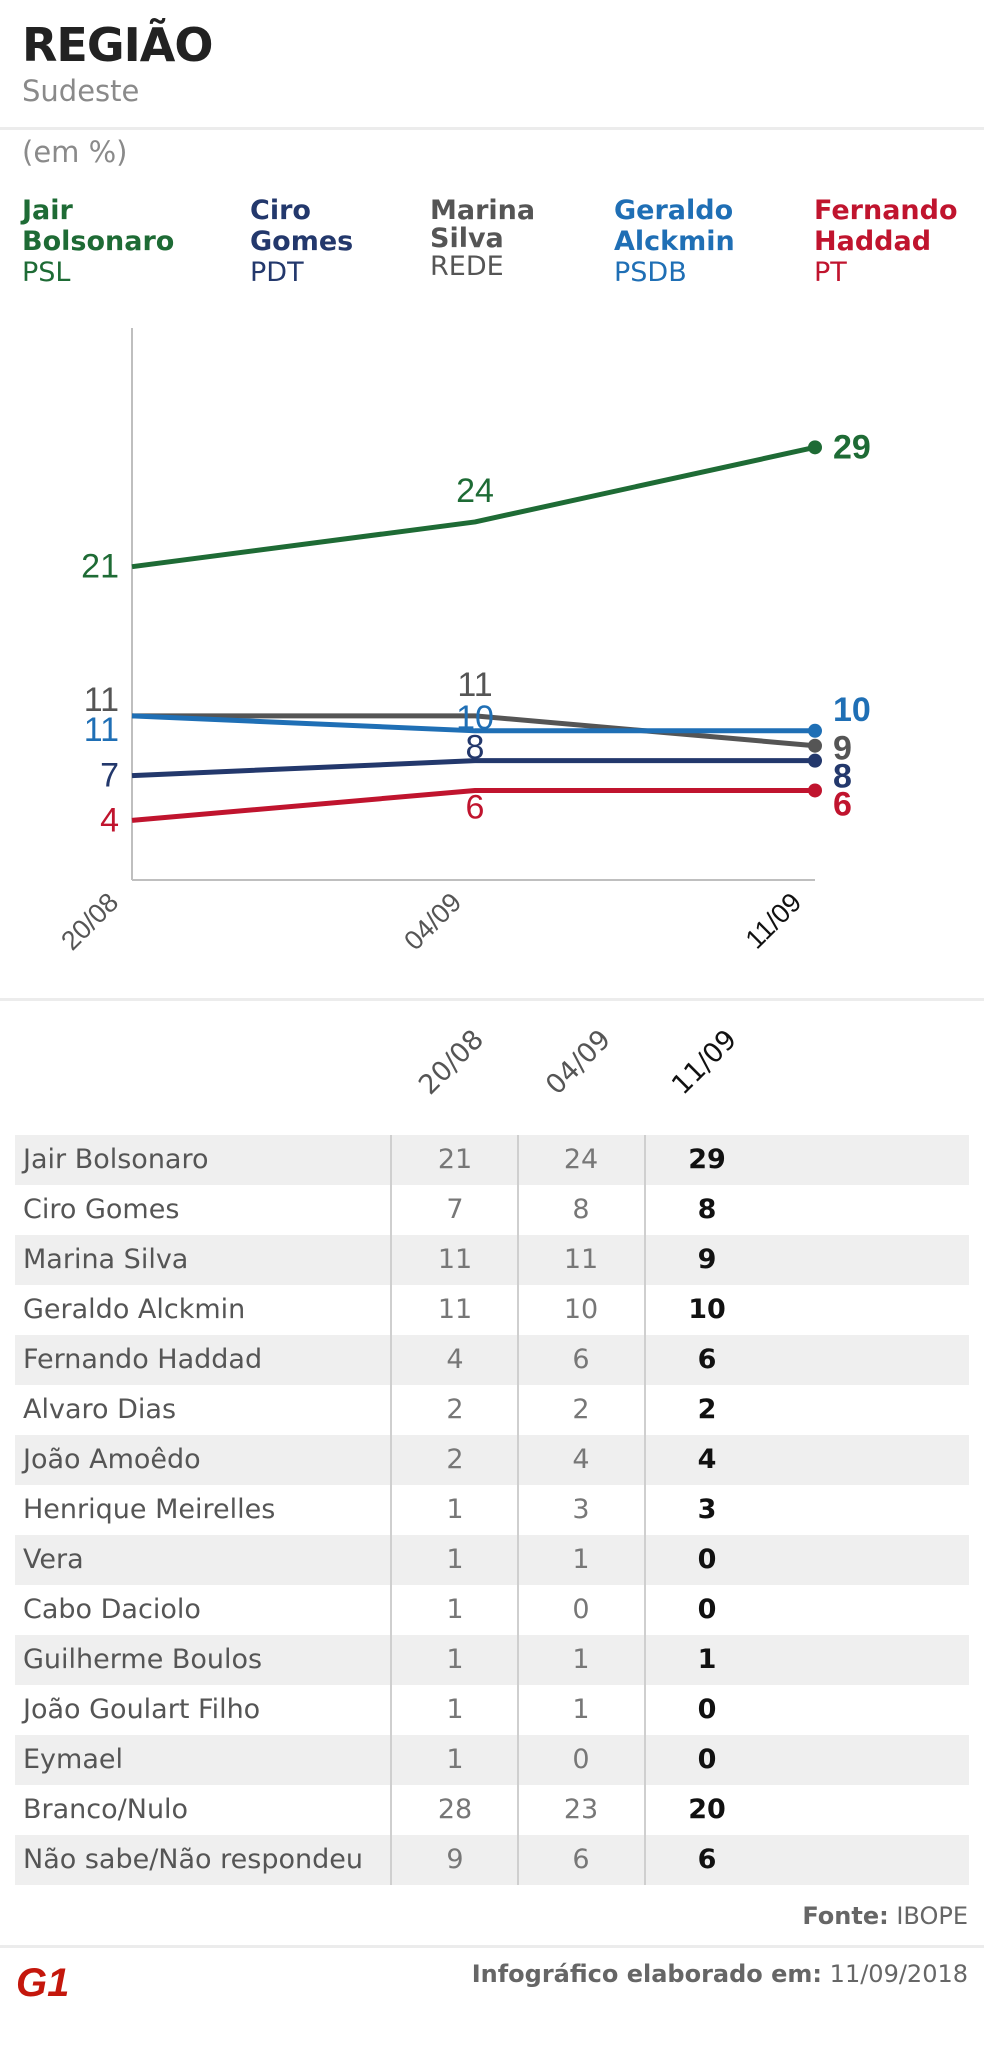 The height and width of the screenshot is (2057, 984). I want to click on table-value: 20, so click(707, 1809).